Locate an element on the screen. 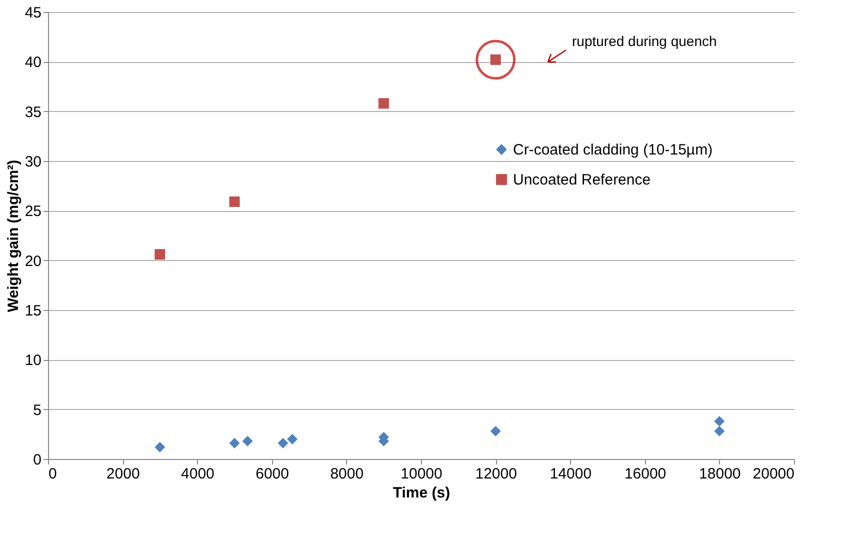  x-tick-label: 10000 is located at coordinates (421, 474).